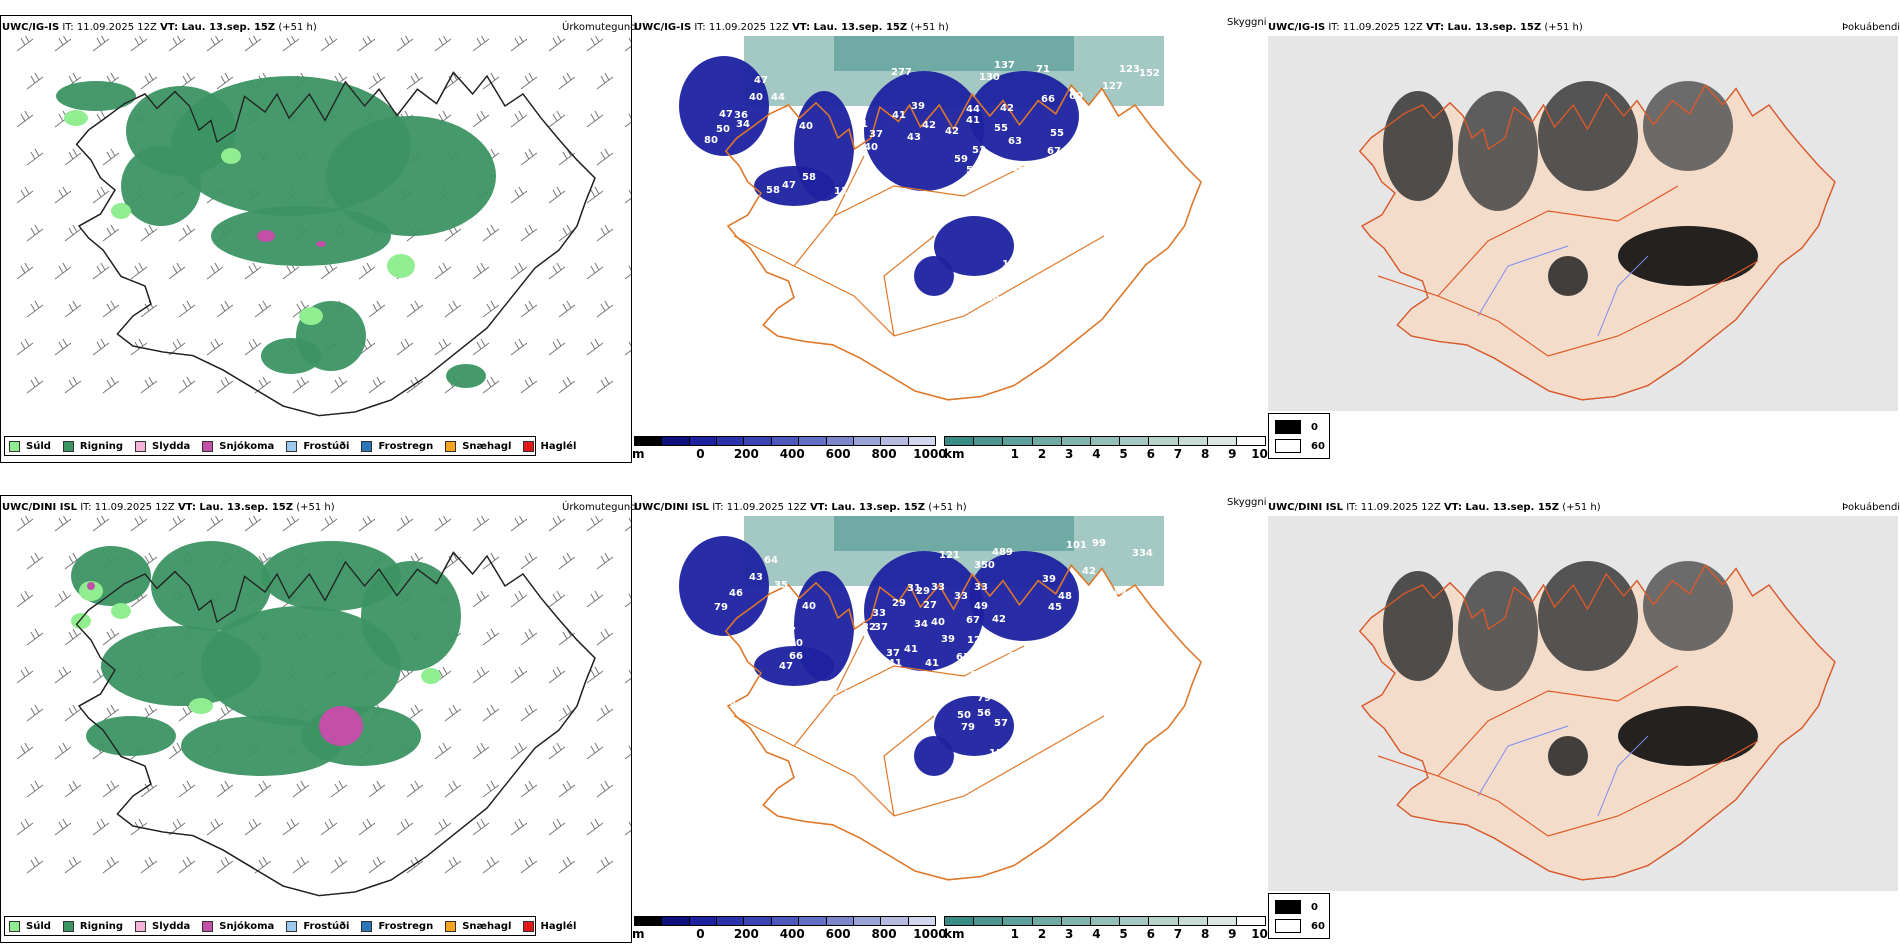  What do you see at coordinates (101, 926) in the screenshot?
I see `legend-label: Rigning` at bounding box center [101, 926].